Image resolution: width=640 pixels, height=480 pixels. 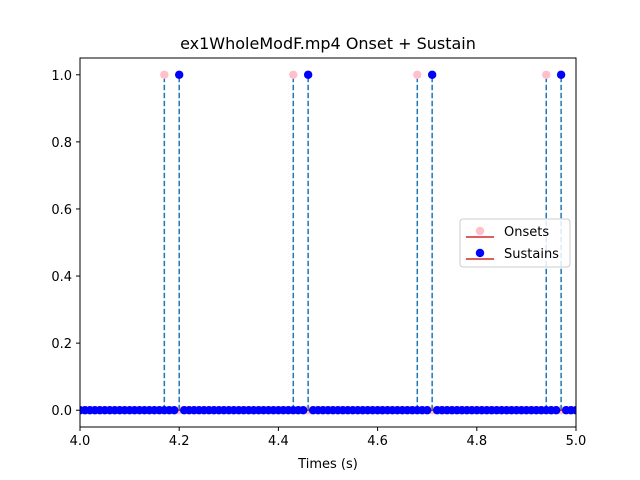 I want to click on chart-title: ex1WholeModF.mp4 Onset + Sustain, so click(x=328, y=43).